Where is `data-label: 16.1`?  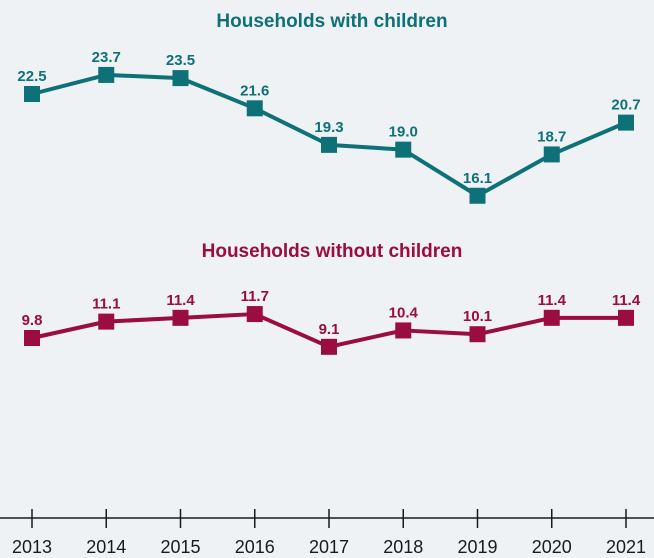 data-label: 16.1 is located at coordinates (477, 178).